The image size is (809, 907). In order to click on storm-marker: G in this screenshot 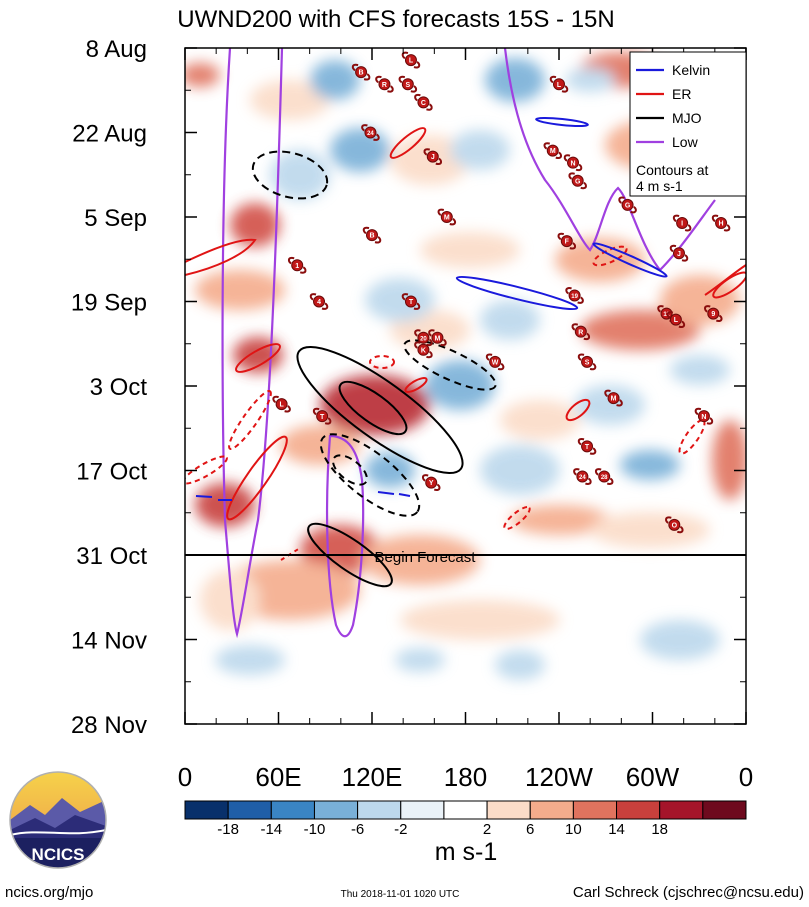, I will do `click(627, 205)`.